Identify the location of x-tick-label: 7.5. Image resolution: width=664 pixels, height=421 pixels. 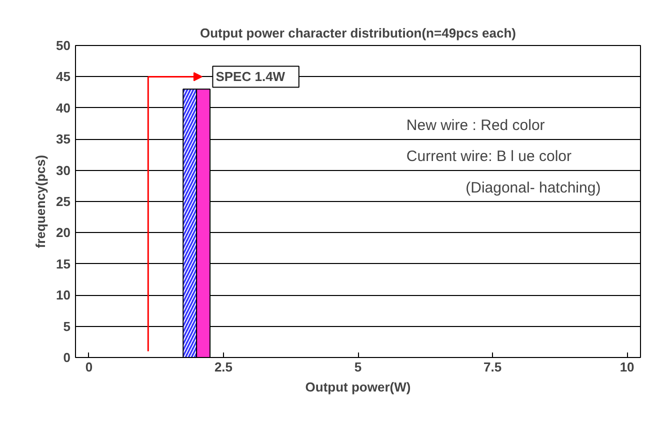
(492, 367).